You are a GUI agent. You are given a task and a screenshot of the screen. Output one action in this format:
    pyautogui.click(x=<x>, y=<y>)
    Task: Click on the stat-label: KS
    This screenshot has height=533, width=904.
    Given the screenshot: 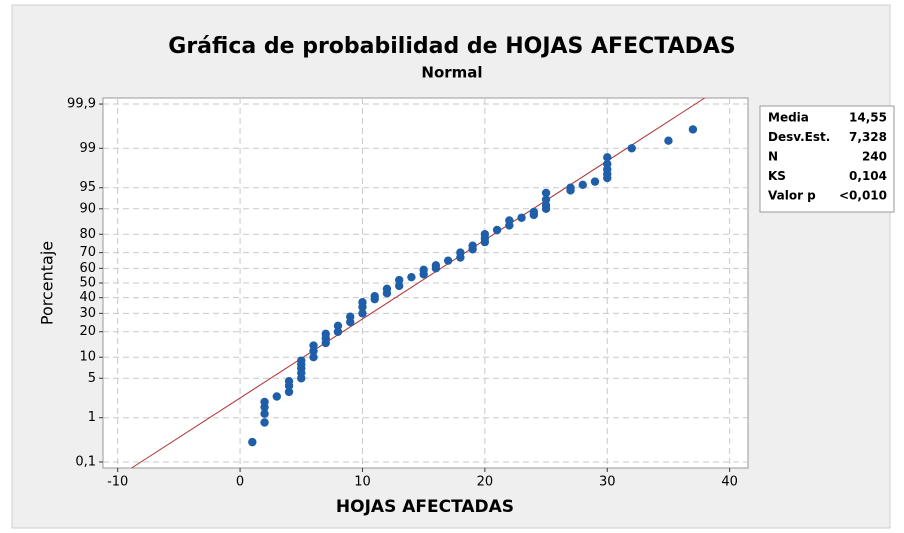 What is the action you would take?
    pyautogui.click(x=777, y=176)
    